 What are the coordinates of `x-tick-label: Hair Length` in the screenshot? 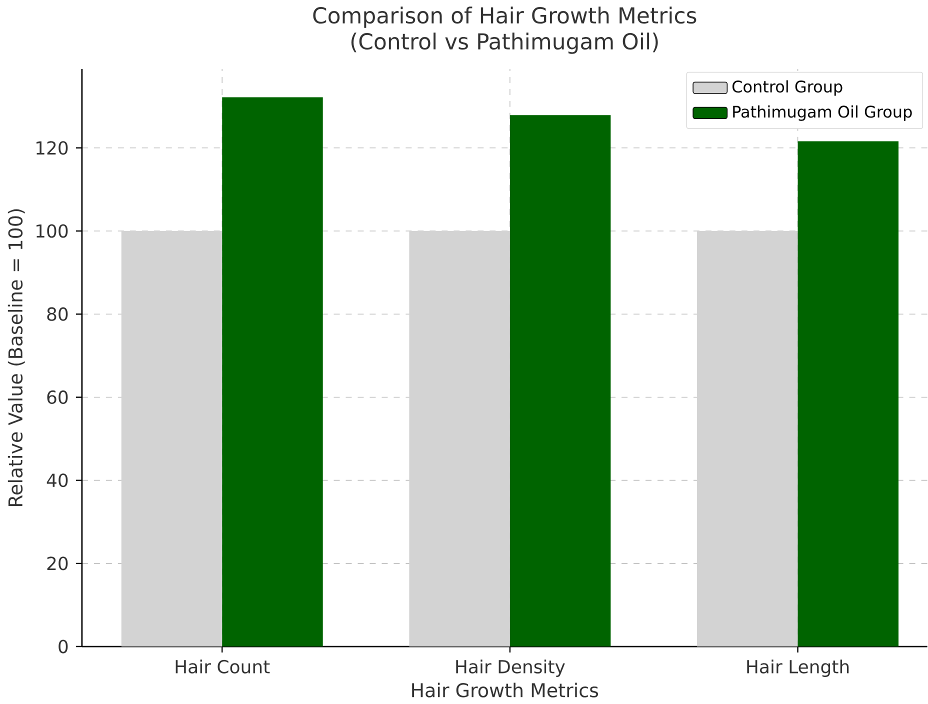 It's located at (798, 668).